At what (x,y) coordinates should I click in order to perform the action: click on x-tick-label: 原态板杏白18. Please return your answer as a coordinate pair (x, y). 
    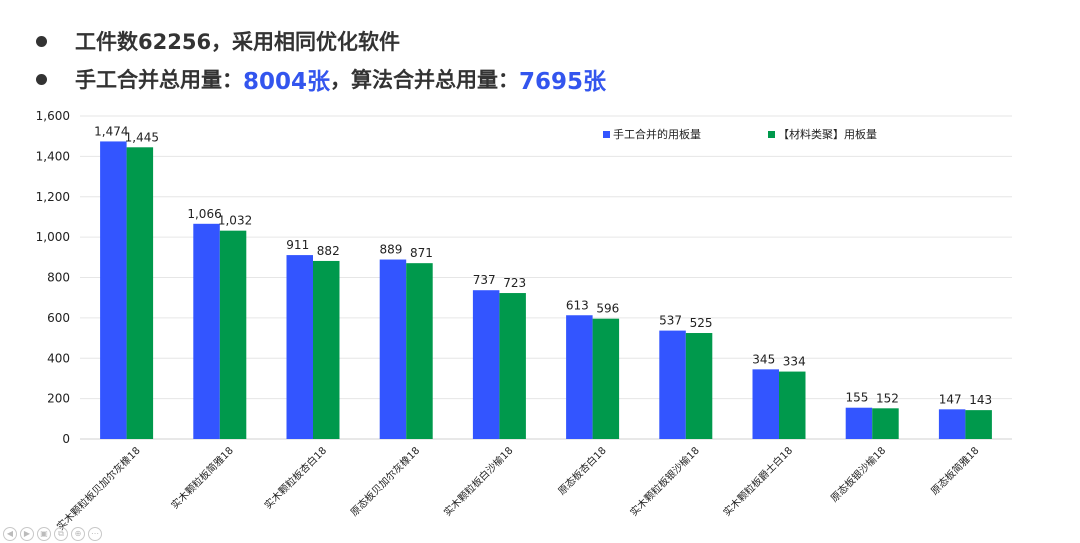
    Looking at the image, I should click on (582, 471).